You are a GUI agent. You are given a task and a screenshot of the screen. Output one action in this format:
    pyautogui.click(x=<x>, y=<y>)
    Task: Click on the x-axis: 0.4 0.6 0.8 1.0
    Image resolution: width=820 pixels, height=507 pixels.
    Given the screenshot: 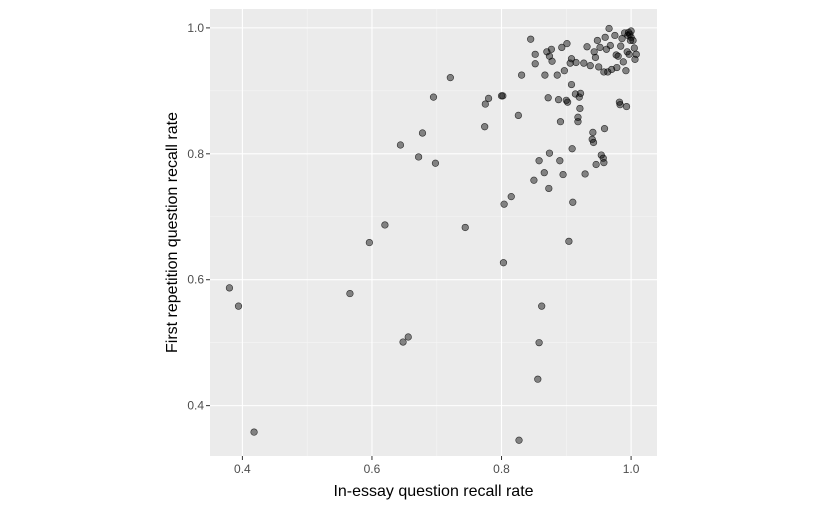 What is the action you would take?
    pyautogui.click(x=437, y=466)
    